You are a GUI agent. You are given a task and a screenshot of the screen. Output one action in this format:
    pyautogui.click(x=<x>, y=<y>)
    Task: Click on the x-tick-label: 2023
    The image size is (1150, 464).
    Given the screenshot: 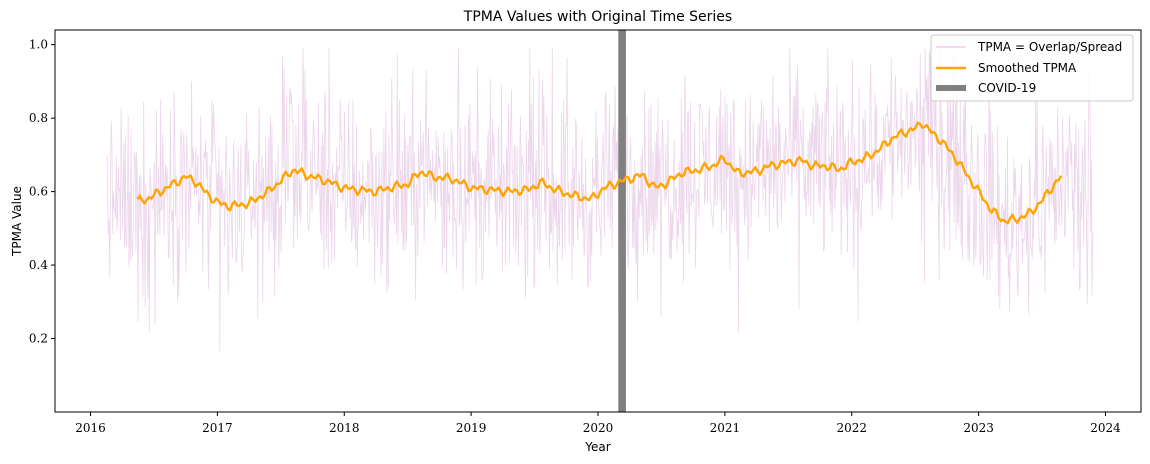 What is the action you would take?
    pyautogui.click(x=978, y=428)
    